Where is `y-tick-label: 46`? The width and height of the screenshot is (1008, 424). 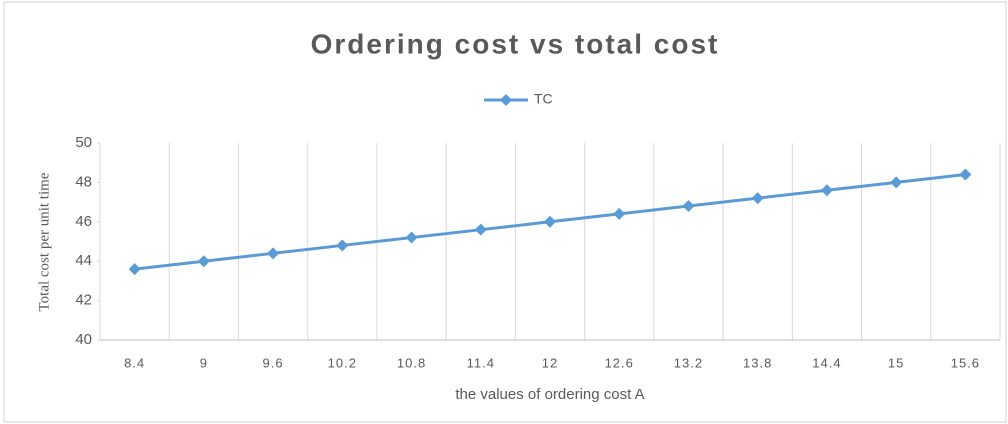 y-tick-label: 46 is located at coordinates (83, 221).